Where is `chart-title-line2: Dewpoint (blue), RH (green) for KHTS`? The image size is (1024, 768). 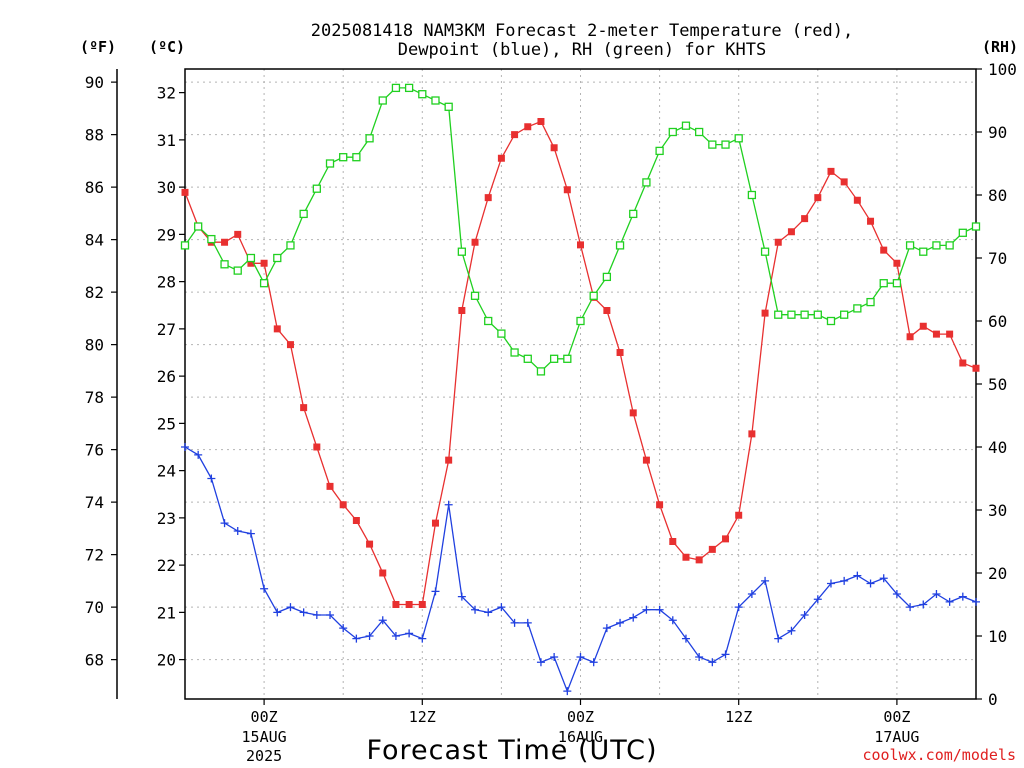
chart-title-line2: Dewpoint (blue), RH (green) for KHTS is located at coordinates (582, 50).